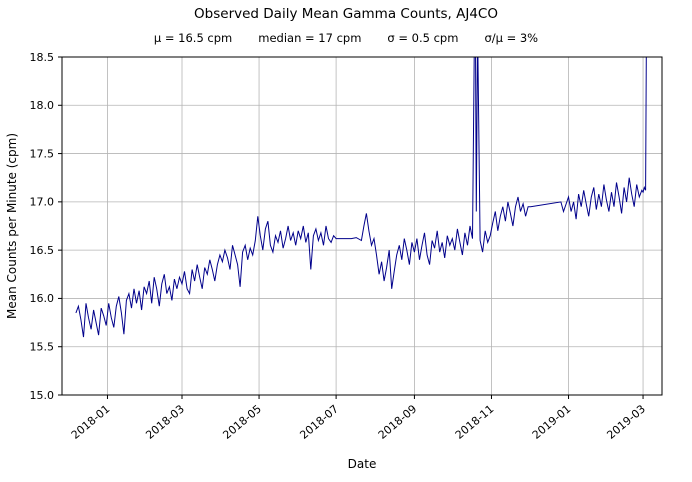 The height and width of the screenshot is (482, 692). What do you see at coordinates (475, 422) in the screenshot?
I see `x-tick-label: 2018-11` at bounding box center [475, 422].